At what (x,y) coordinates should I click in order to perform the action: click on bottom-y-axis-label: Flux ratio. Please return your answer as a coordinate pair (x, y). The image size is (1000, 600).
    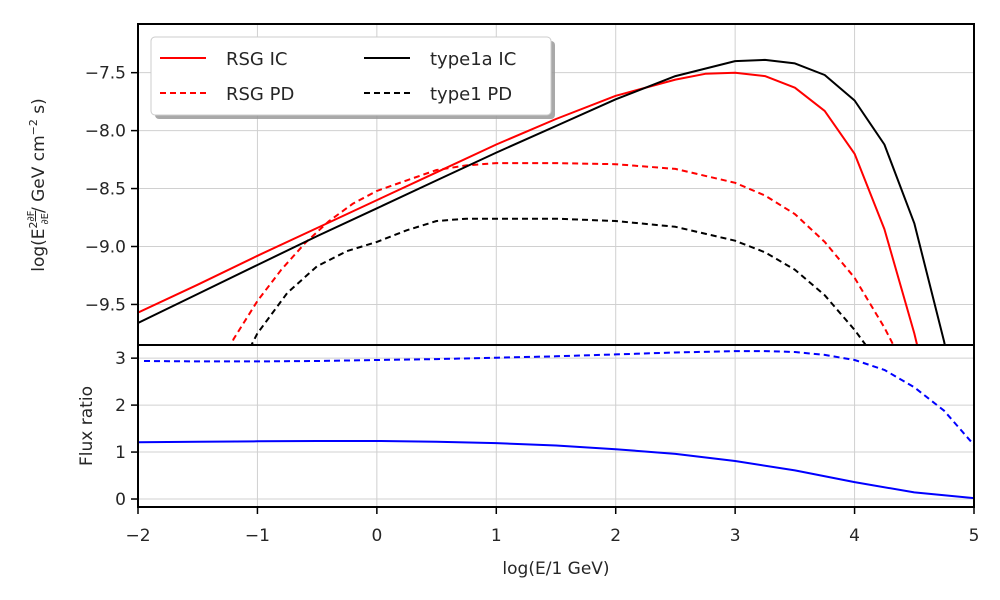
    Looking at the image, I should click on (87, 426).